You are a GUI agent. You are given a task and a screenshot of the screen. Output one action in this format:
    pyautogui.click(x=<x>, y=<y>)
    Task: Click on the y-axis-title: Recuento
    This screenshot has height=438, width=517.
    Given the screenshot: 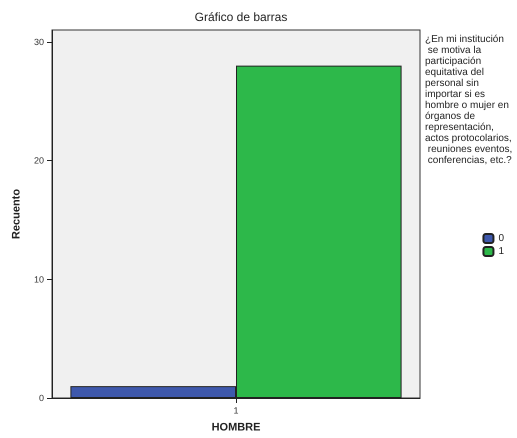 What is the action you would take?
    pyautogui.click(x=16, y=214)
    